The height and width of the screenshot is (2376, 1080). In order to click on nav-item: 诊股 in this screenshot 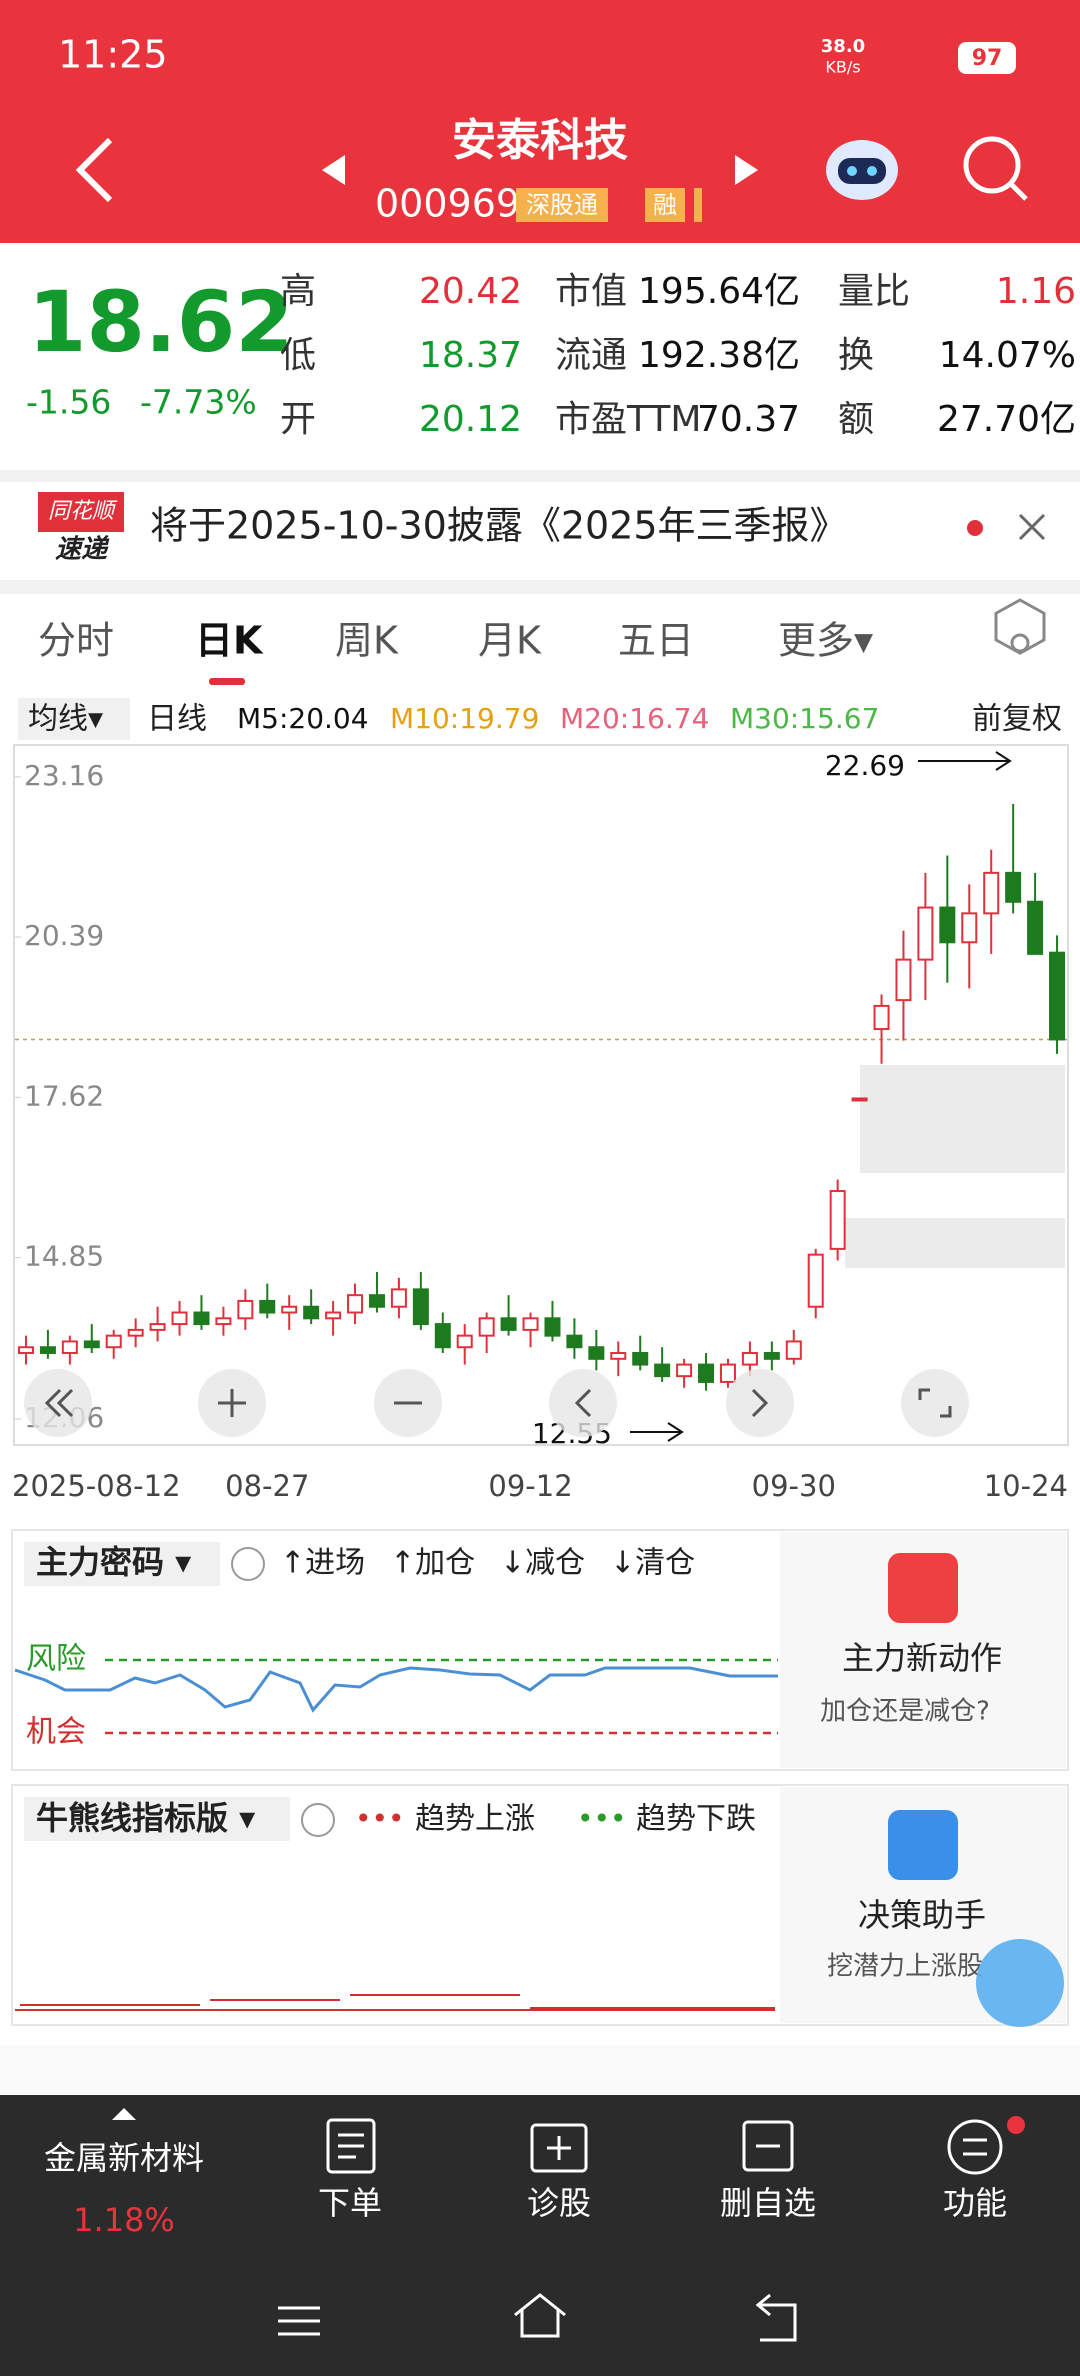, I will do `click(559, 2203)`.